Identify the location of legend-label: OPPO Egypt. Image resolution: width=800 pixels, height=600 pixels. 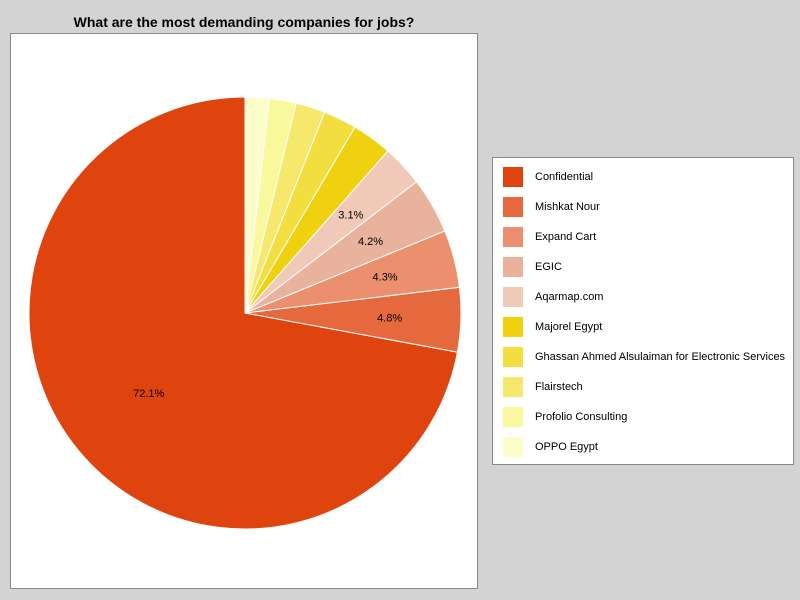
(566, 447).